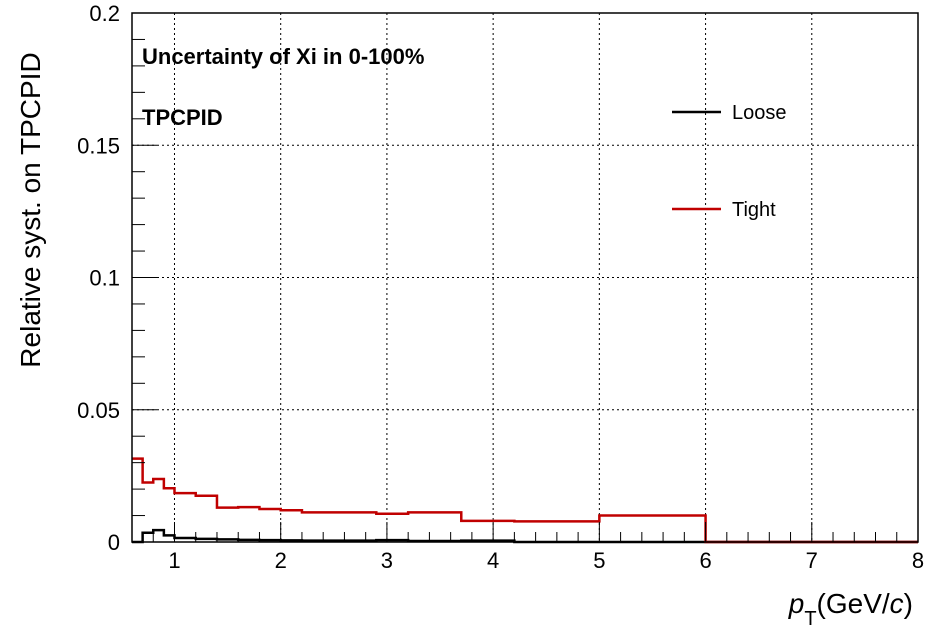 The width and height of the screenshot is (945, 638). Describe the element at coordinates (182, 117) in the screenshot. I see `annotation-subtitle: TPCPID` at that location.